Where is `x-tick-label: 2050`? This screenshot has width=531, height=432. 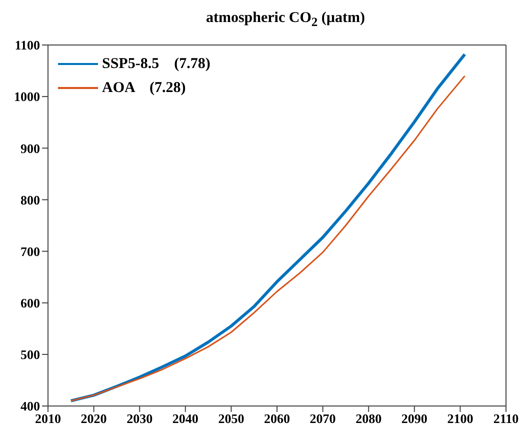 x-tick-label: 2050 is located at coordinates (231, 418).